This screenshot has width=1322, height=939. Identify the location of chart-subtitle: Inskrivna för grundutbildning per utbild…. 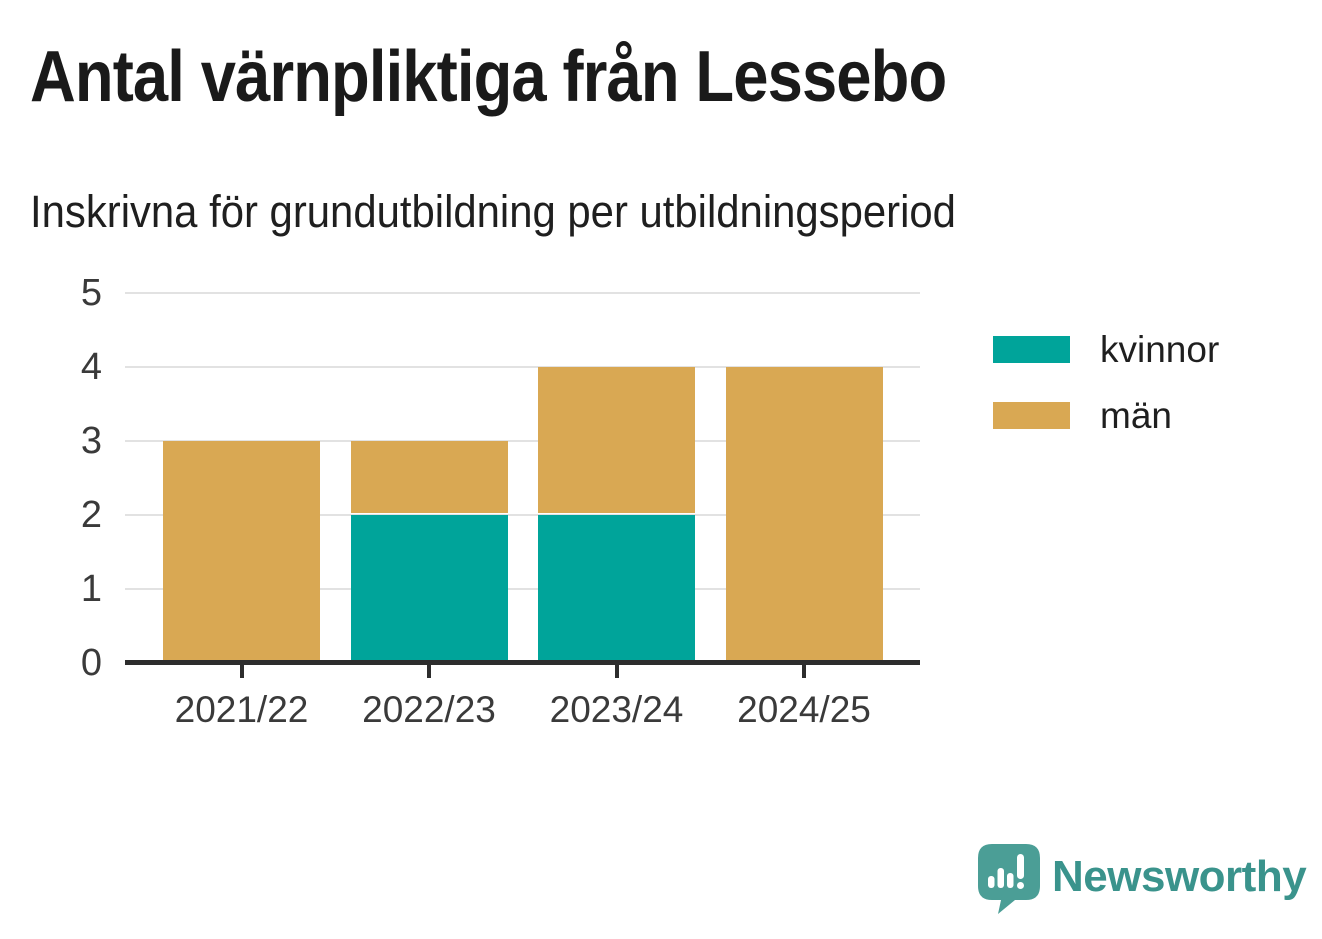
(493, 211).